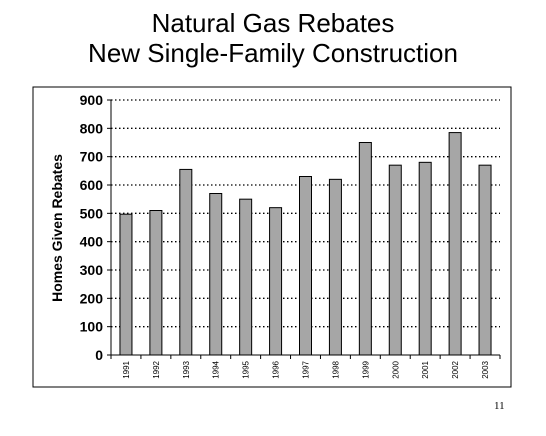  Describe the element at coordinates (92, 157) in the screenshot. I see `y-tick-label: 700` at that location.